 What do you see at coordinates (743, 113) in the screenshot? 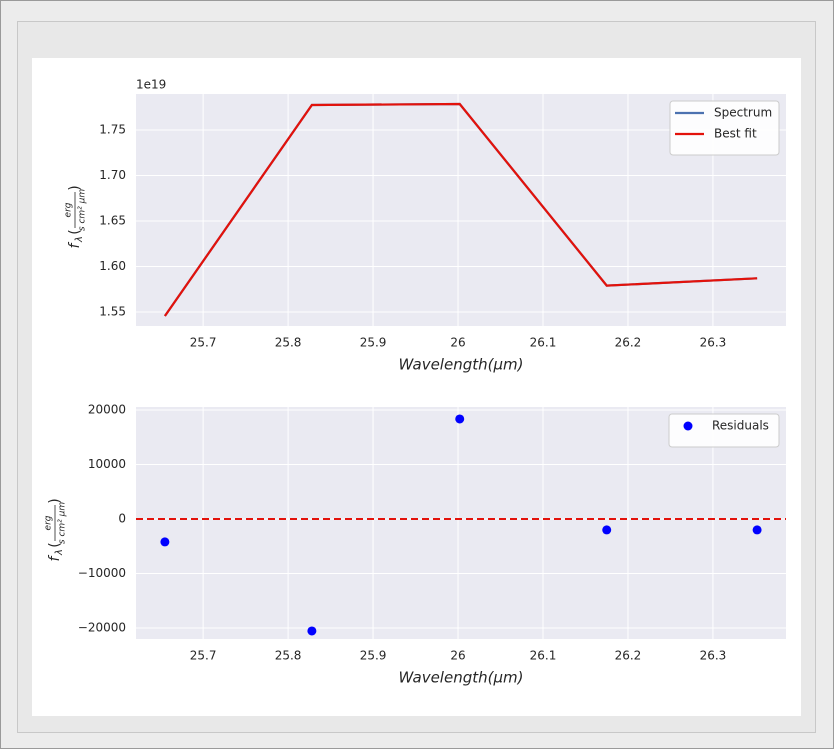
I see `legend-label: Spectrum` at bounding box center [743, 113].